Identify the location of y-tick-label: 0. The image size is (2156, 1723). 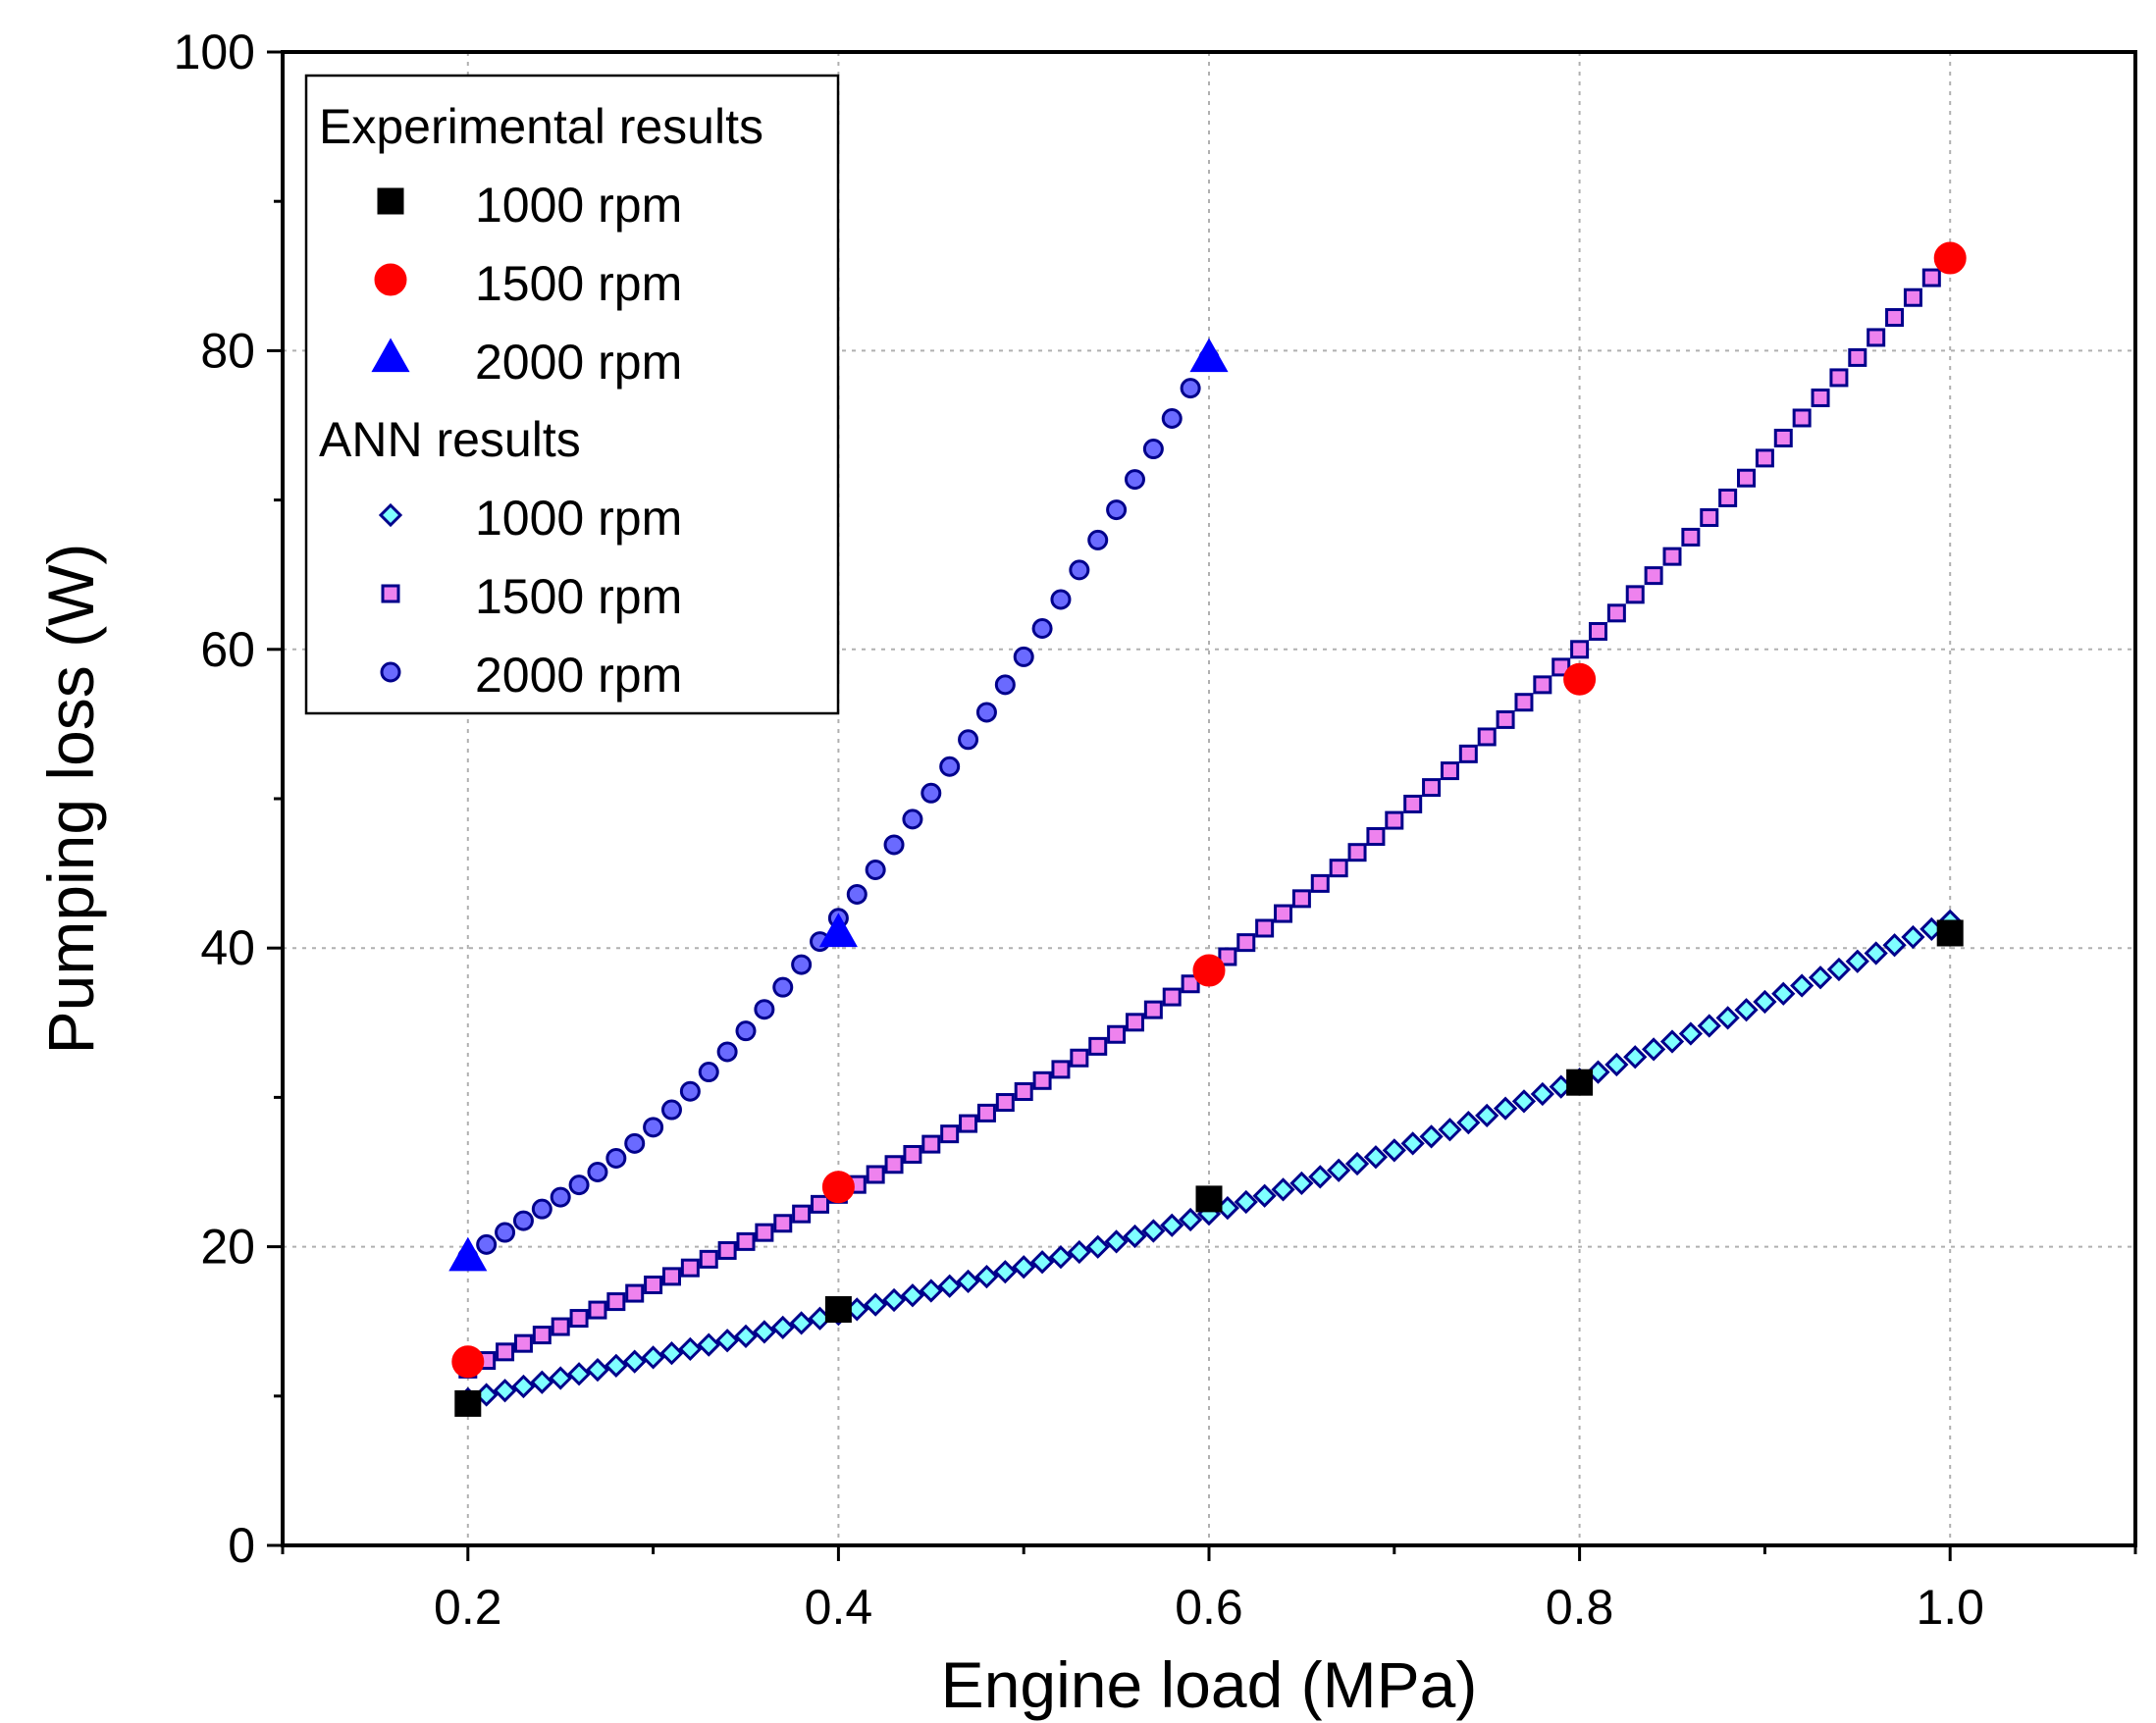
(241, 1546).